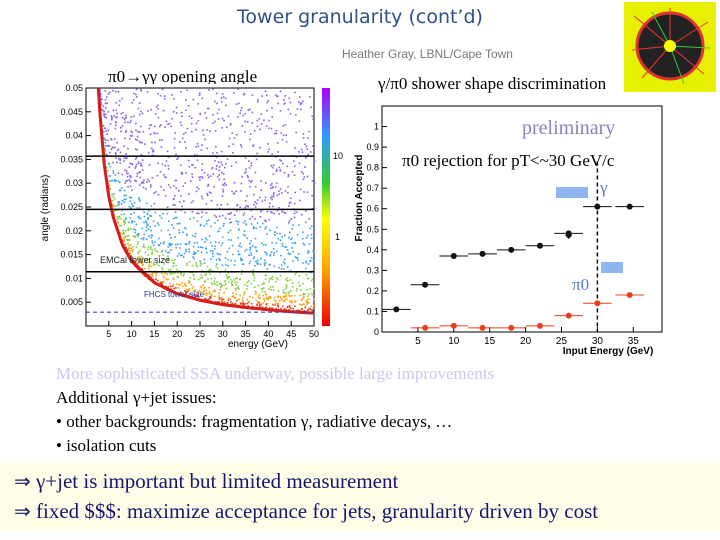 The width and height of the screenshot is (720, 540). Describe the element at coordinates (526, 341) in the screenshot. I see `x-tick-label: 20` at that location.